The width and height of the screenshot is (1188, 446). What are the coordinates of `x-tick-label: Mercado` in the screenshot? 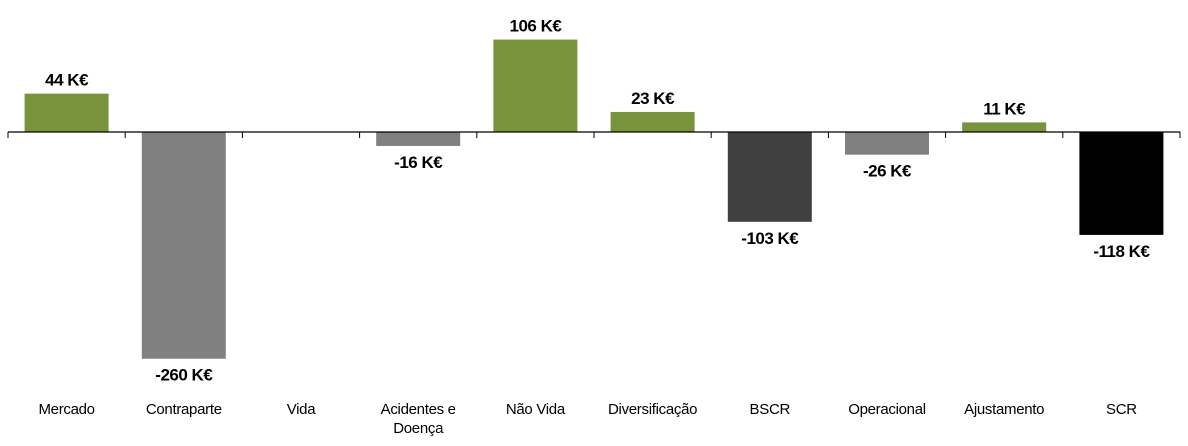 It's located at (66, 409).